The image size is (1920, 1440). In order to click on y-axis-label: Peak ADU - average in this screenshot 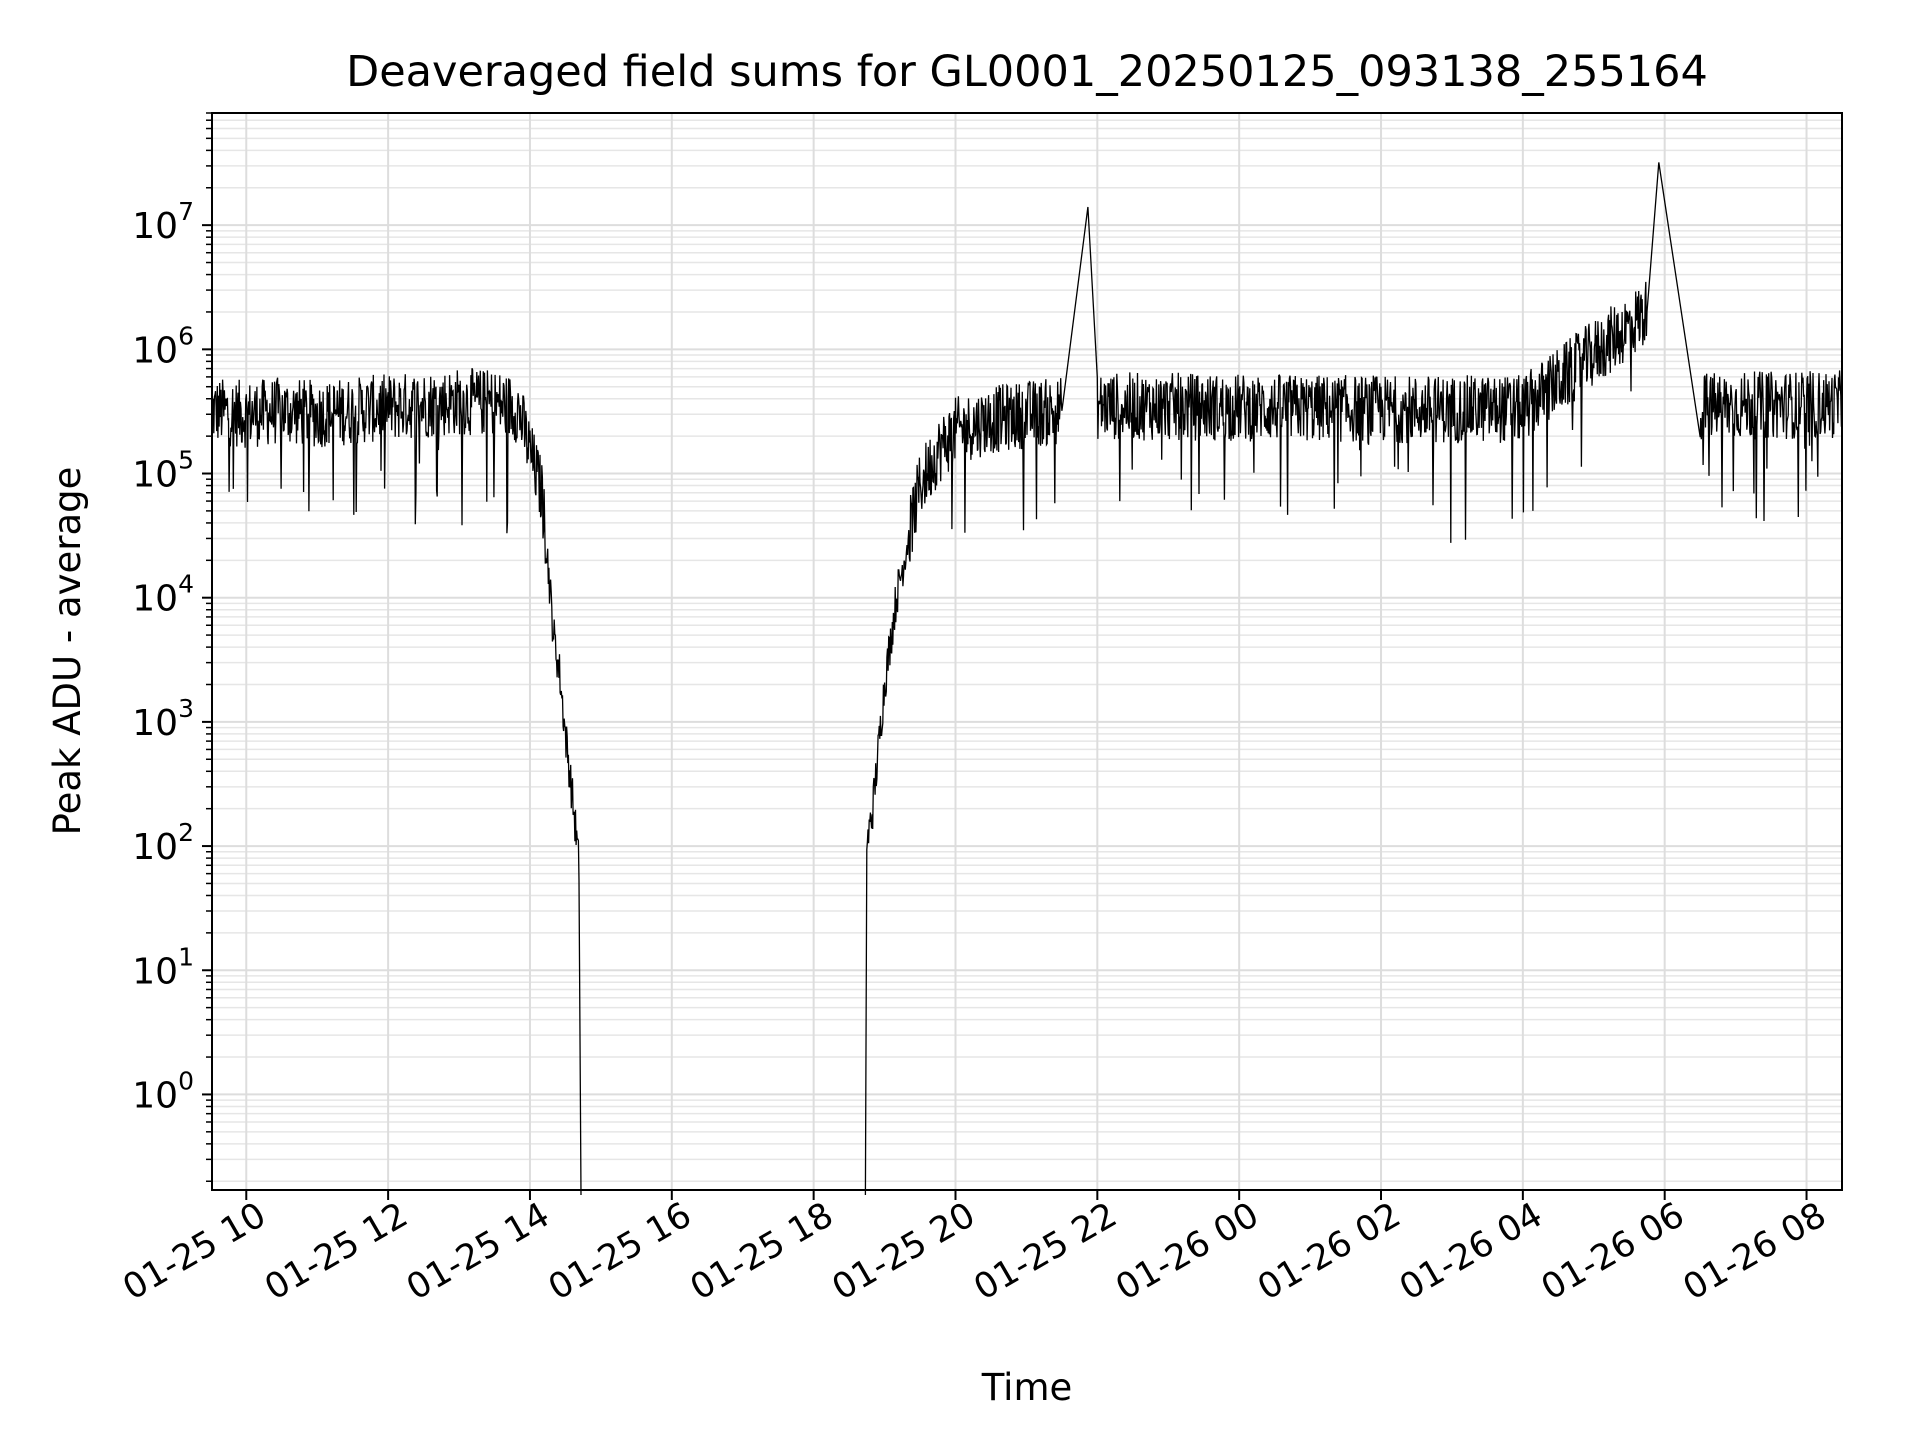, I will do `click(67, 651)`.